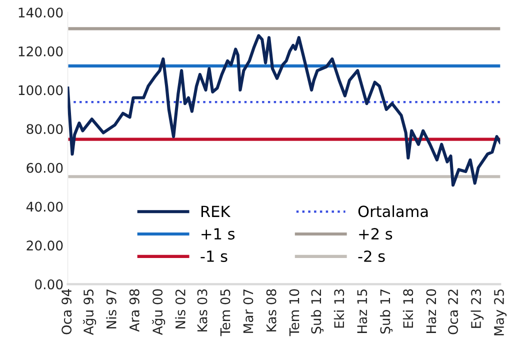 The image size is (521, 353). I want to click on x-tick-label: Tem 05, so click(225, 312).